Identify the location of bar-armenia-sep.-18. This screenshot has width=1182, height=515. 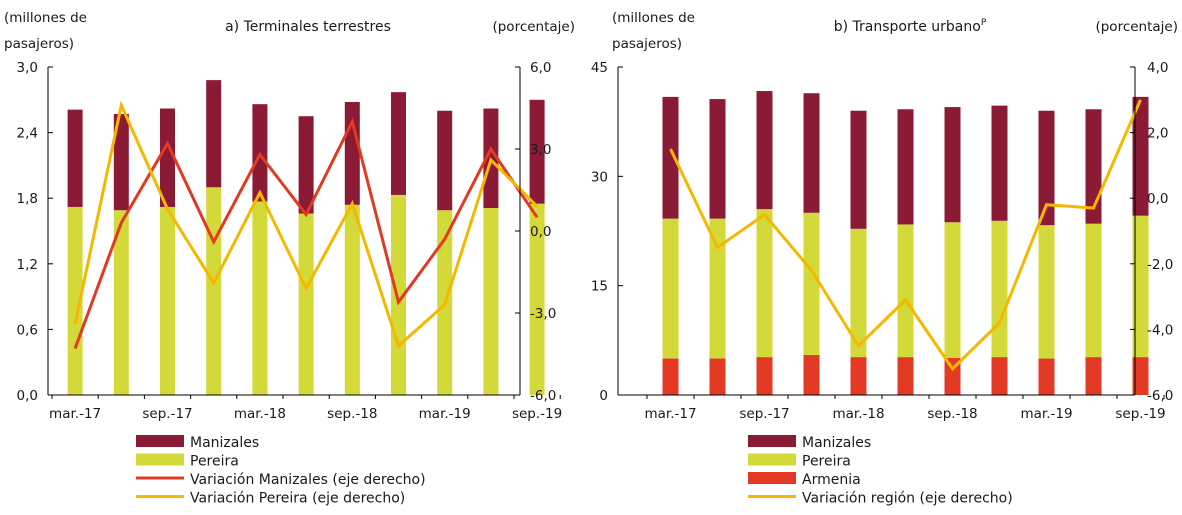
(952, 376).